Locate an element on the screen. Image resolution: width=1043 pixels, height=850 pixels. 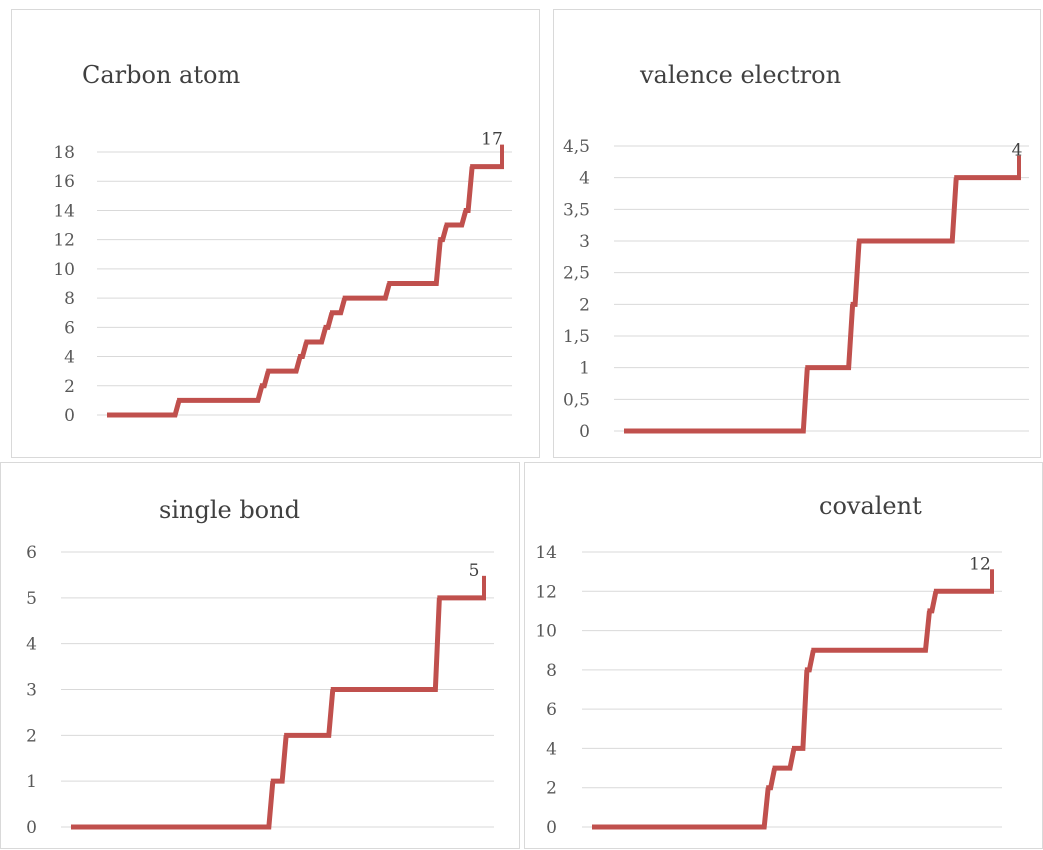
series-line-carbon-atom is located at coordinates (305, 291).